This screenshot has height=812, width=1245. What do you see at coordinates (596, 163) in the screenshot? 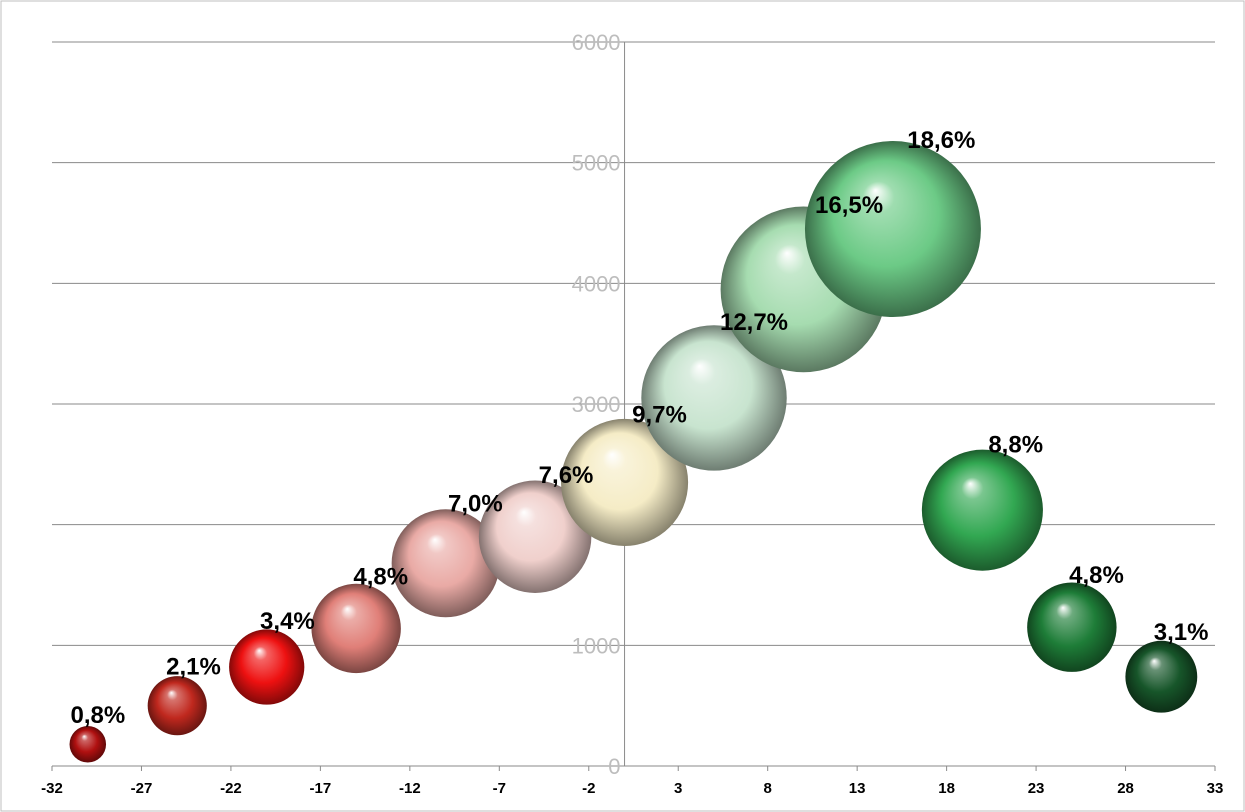
I see `y-tick-label: 5000` at bounding box center [596, 163].